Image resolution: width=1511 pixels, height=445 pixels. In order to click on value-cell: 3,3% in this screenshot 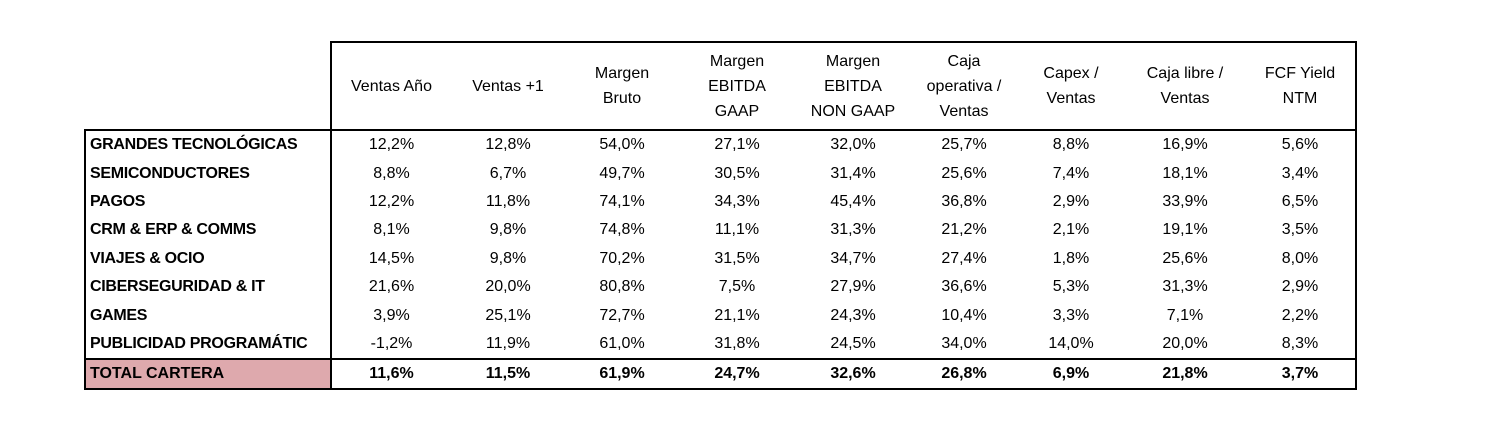, I will do `click(1071, 315)`.